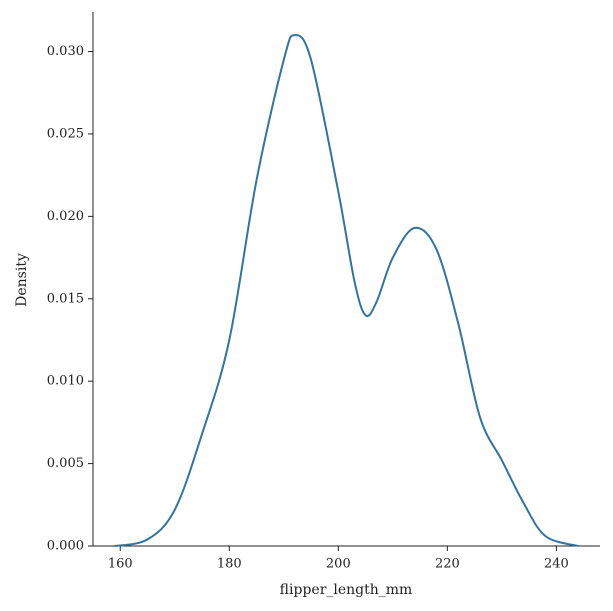 The image size is (613, 611). I want to click on y-axis-label: Density, so click(22, 280).